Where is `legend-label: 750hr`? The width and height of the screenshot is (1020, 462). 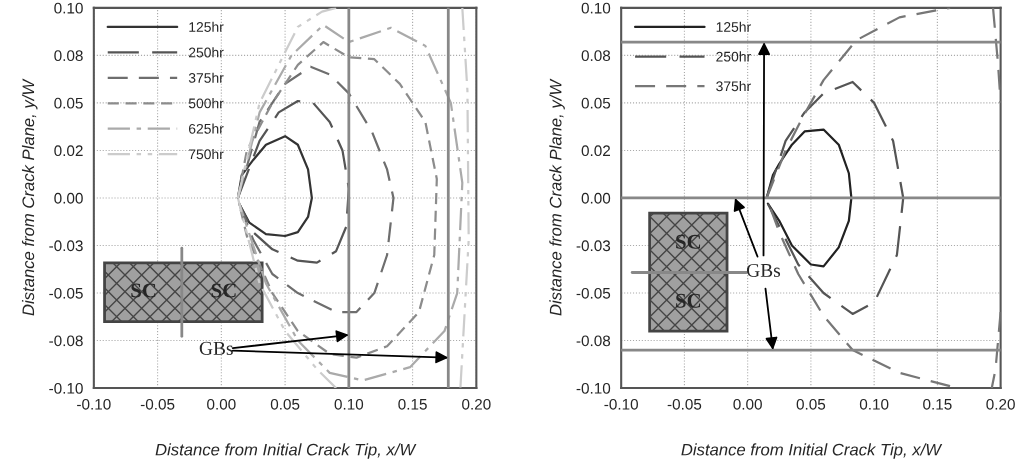 legend-label: 750hr is located at coordinates (206, 154).